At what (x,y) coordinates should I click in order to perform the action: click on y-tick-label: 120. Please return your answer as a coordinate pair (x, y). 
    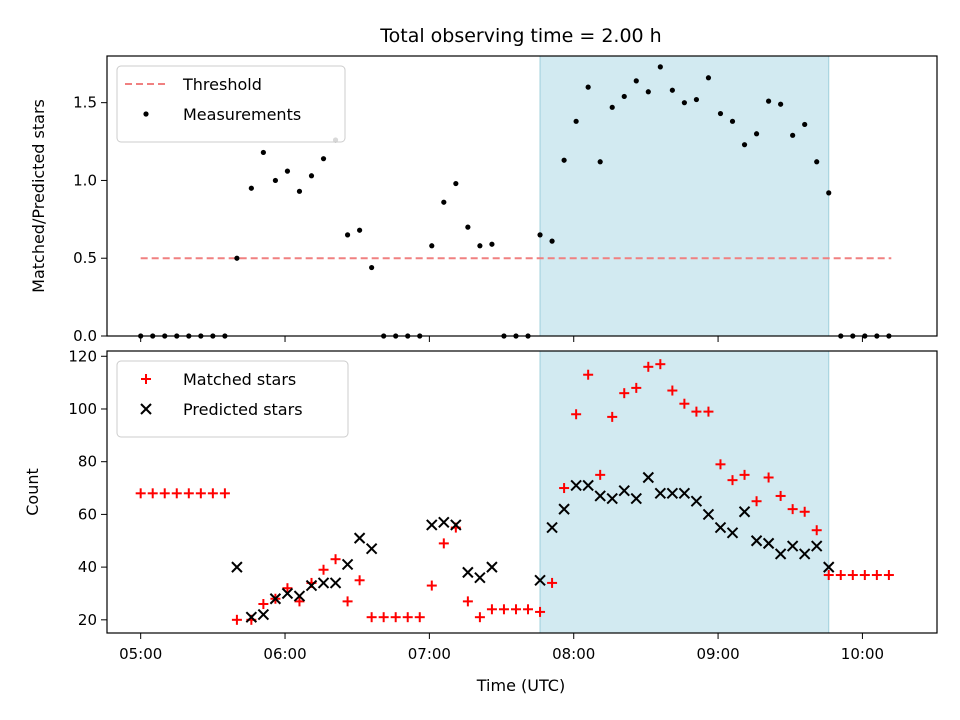
    Looking at the image, I should click on (82, 356).